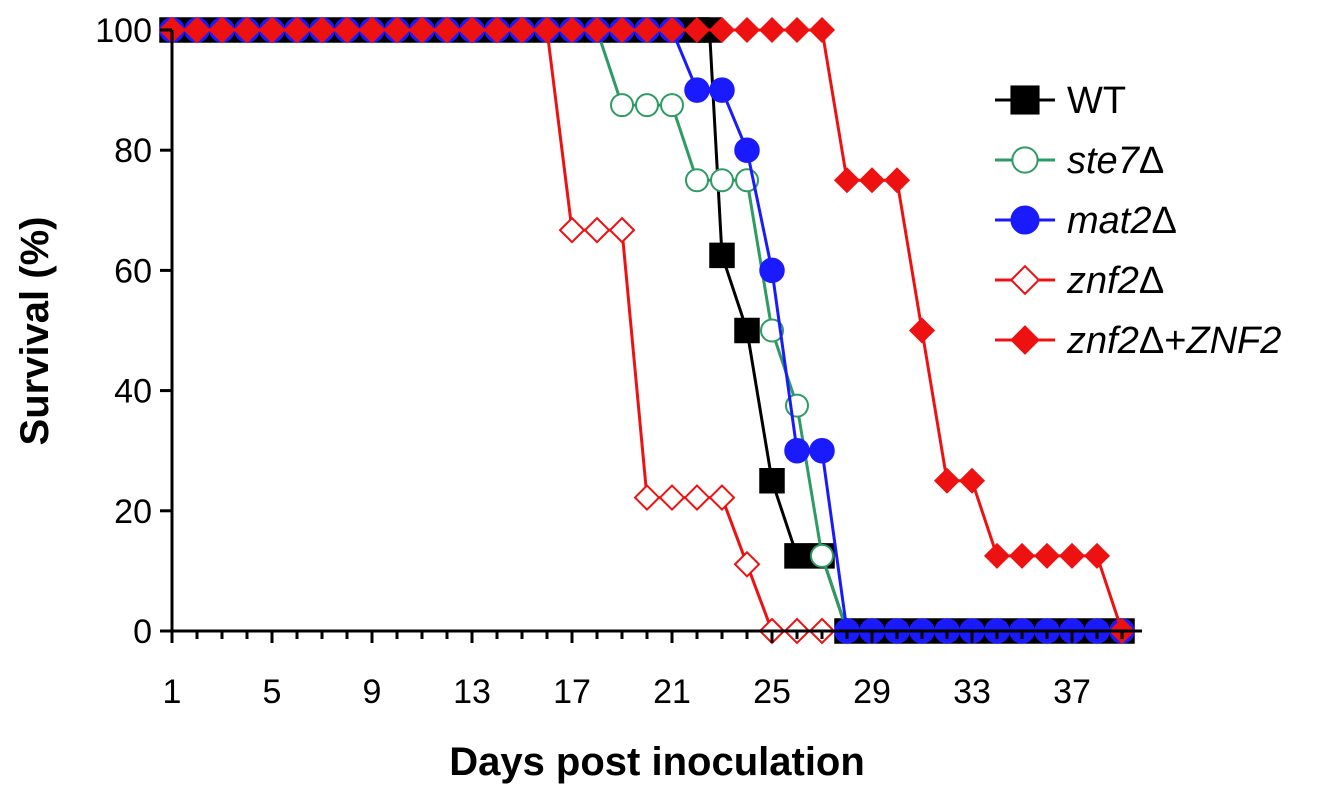  I want to click on legend-item-2: mat2Δ, so click(1086, 221).